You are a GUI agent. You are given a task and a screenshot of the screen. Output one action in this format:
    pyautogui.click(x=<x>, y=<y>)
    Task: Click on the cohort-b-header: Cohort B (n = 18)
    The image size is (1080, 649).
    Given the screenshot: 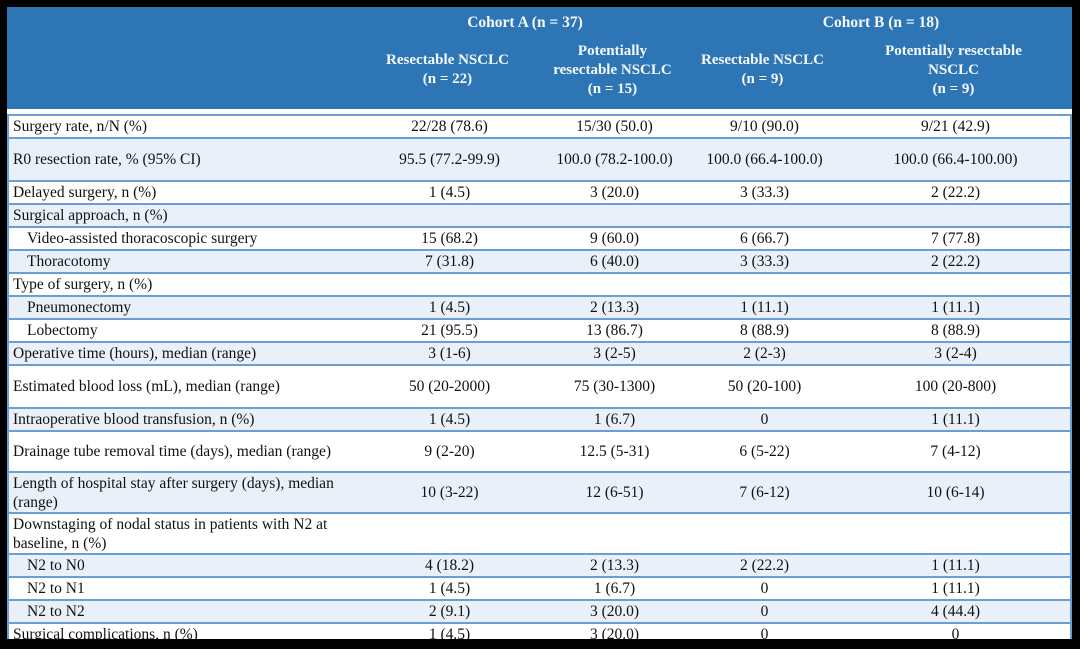 What is the action you would take?
    pyautogui.click(x=881, y=22)
    